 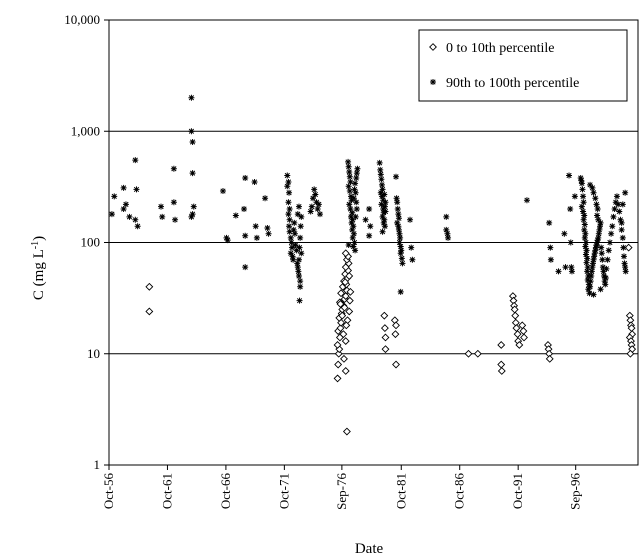 I want to click on legend-marker-asterisk, so click(x=433, y=82).